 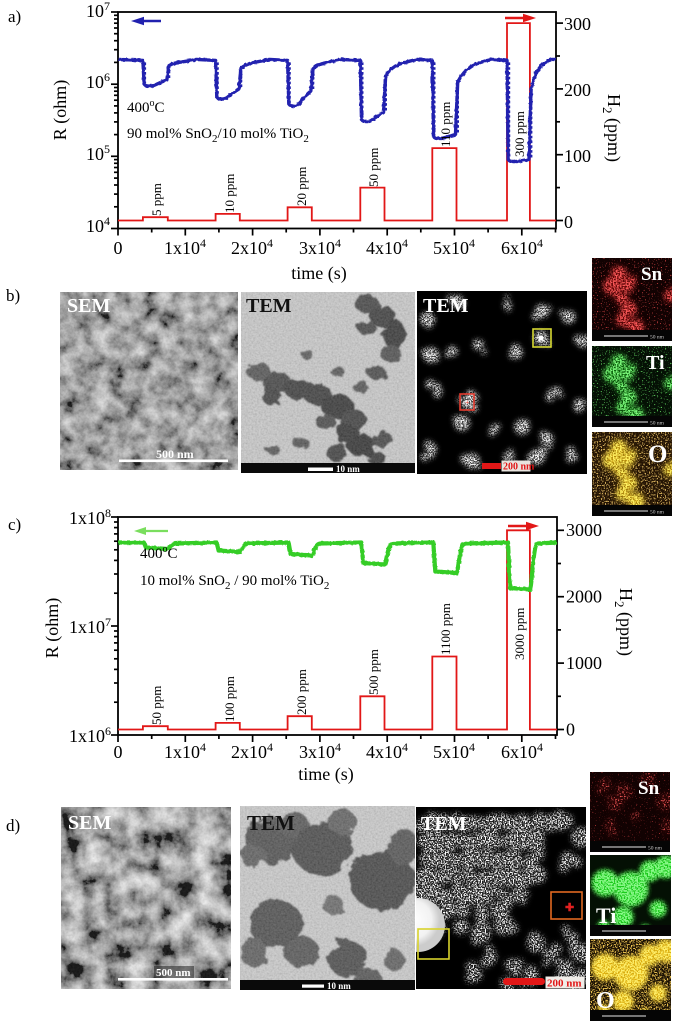 What do you see at coordinates (577, 156) in the screenshot?
I see `svg-text: 100` at bounding box center [577, 156].